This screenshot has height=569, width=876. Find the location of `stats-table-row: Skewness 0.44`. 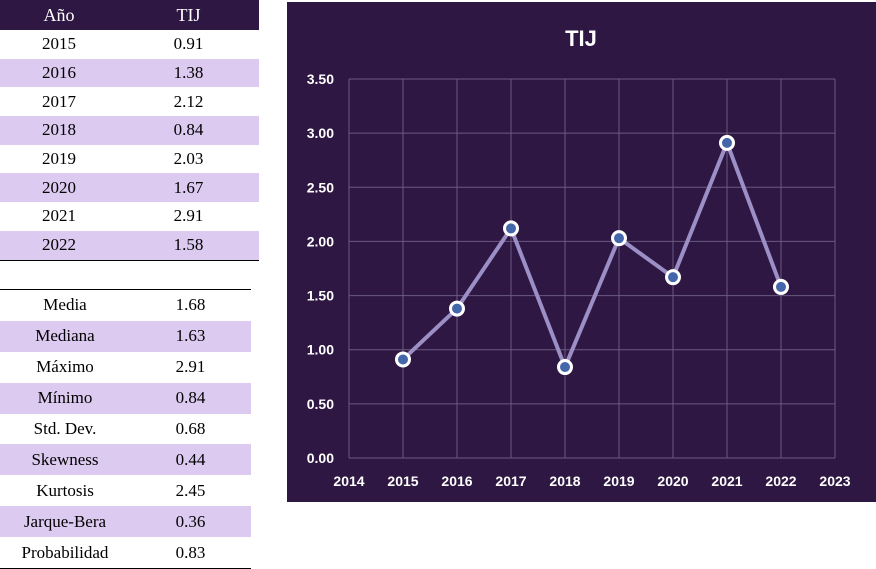

stats-table-row: Skewness 0.44 is located at coordinates (125, 460).